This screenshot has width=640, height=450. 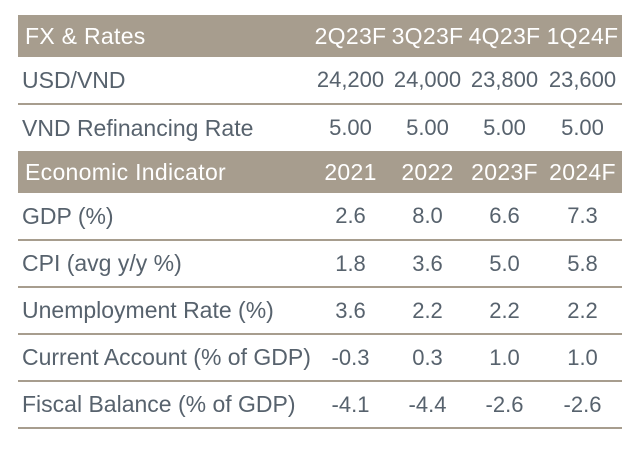 What do you see at coordinates (165, 81) in the screenshot?
I see `row-label: USD/VND` at bounding box center [165, 81].